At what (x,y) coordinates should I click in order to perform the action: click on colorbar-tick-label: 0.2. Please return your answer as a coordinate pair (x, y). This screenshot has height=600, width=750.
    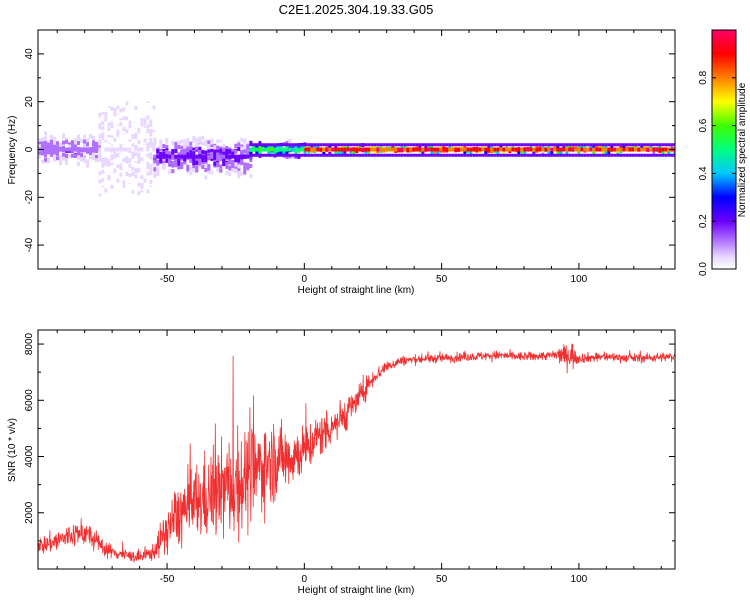
    Looking at the image, I should click on (703, 221).